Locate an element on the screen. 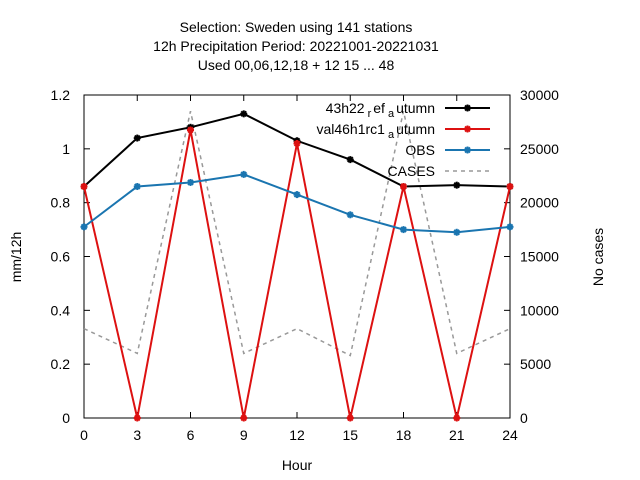 Image resolution: width=640 pixels, height=480 pixels. y2-tick-label: 30000 is located at coordinates (539, 95).